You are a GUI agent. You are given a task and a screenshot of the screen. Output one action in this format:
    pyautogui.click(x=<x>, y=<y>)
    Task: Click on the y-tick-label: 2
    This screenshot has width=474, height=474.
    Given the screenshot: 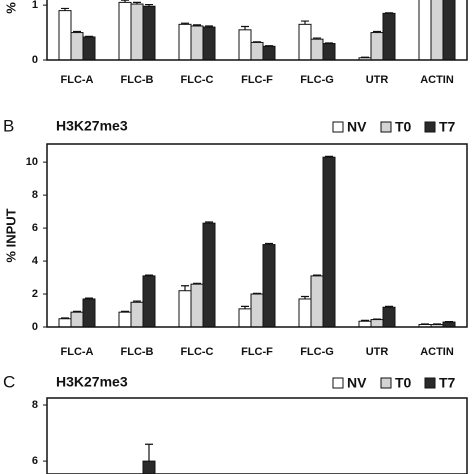 What is the action you would take?
    pyautogui.click(x=35, y=294)
    